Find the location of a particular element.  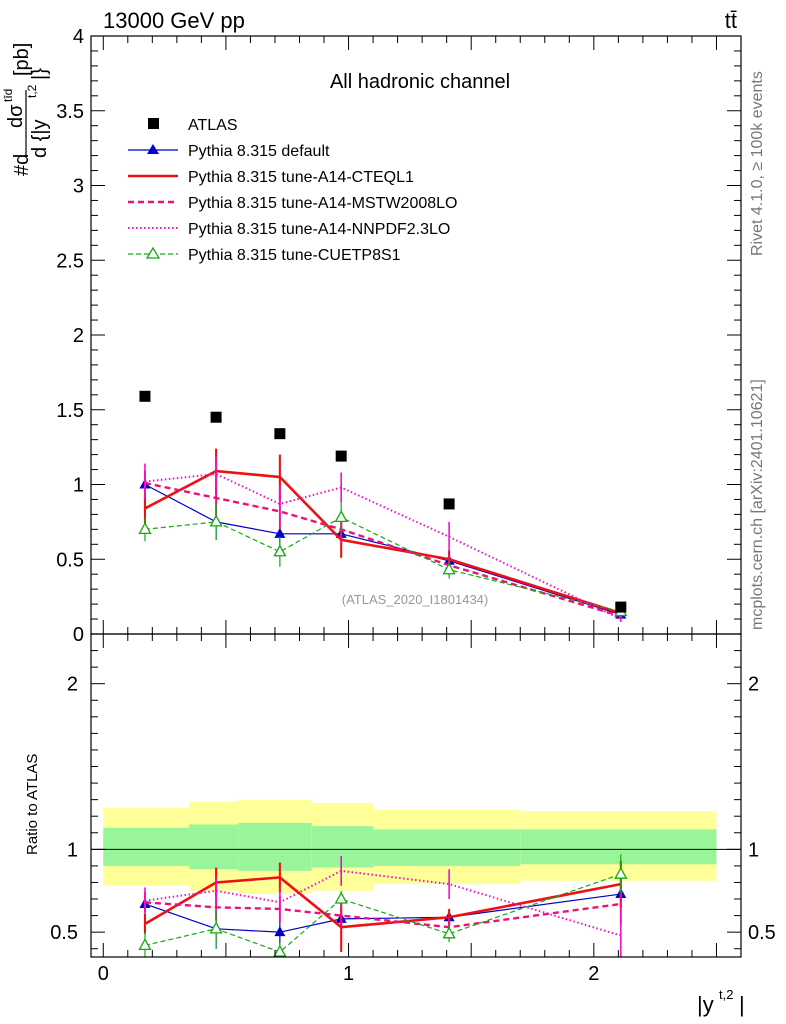

x-label-sup: t,2 is located at coordinates (726, 994).